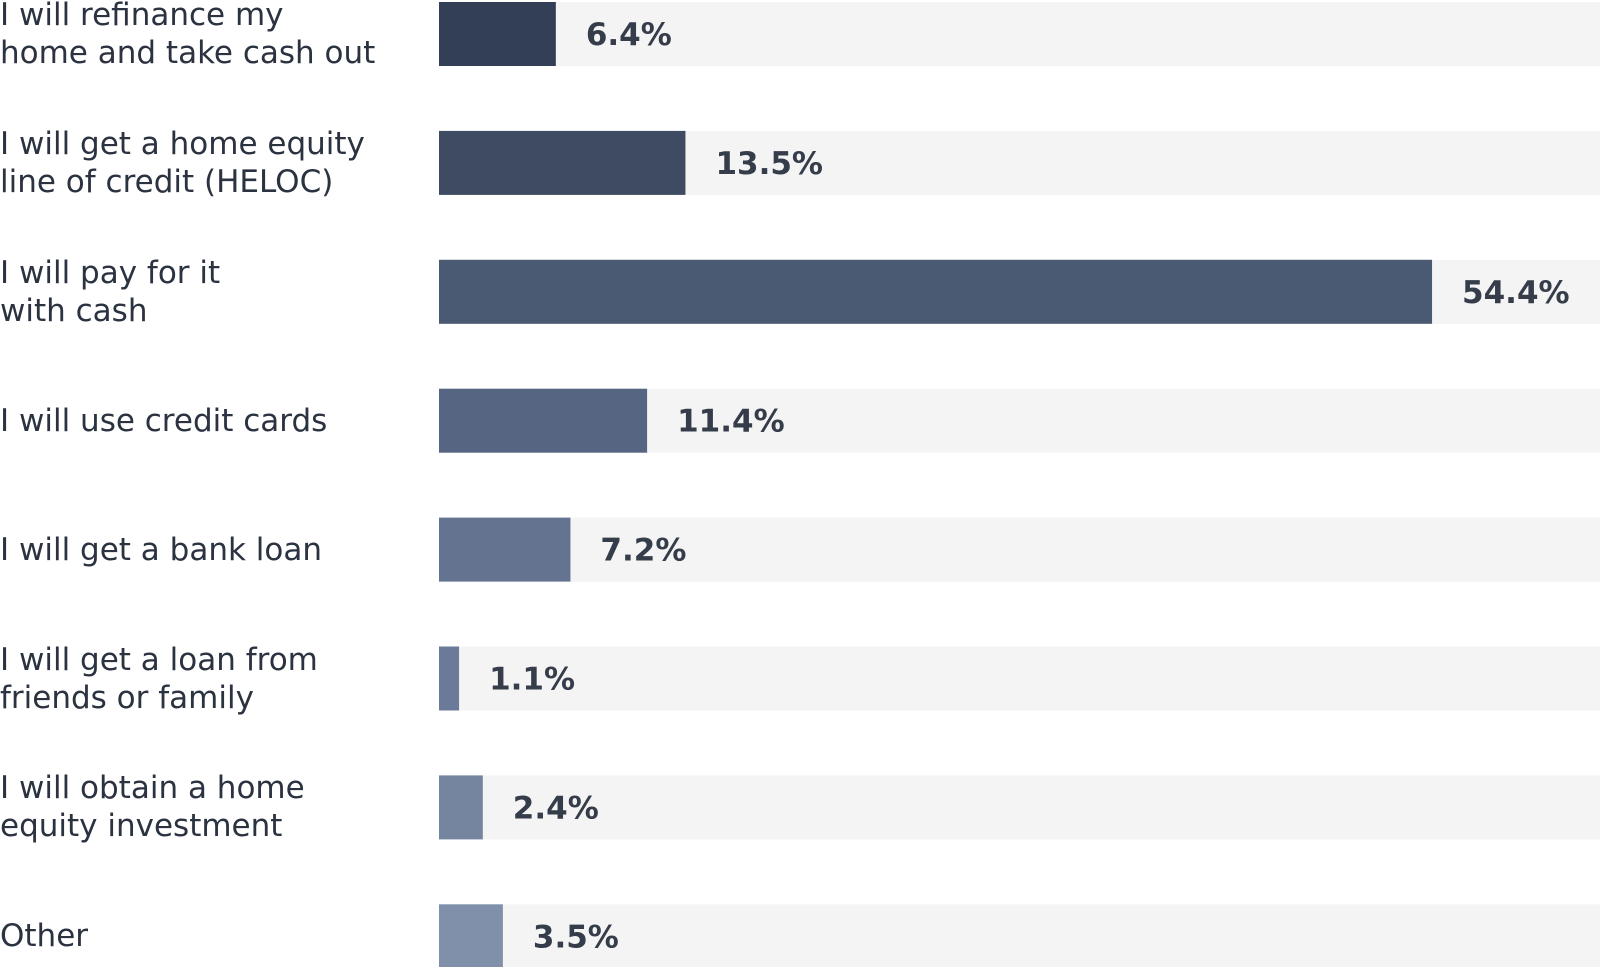 This screenshot has height=978, width=1600. I want to click on value-label: 1.1%, so click(532, 680).